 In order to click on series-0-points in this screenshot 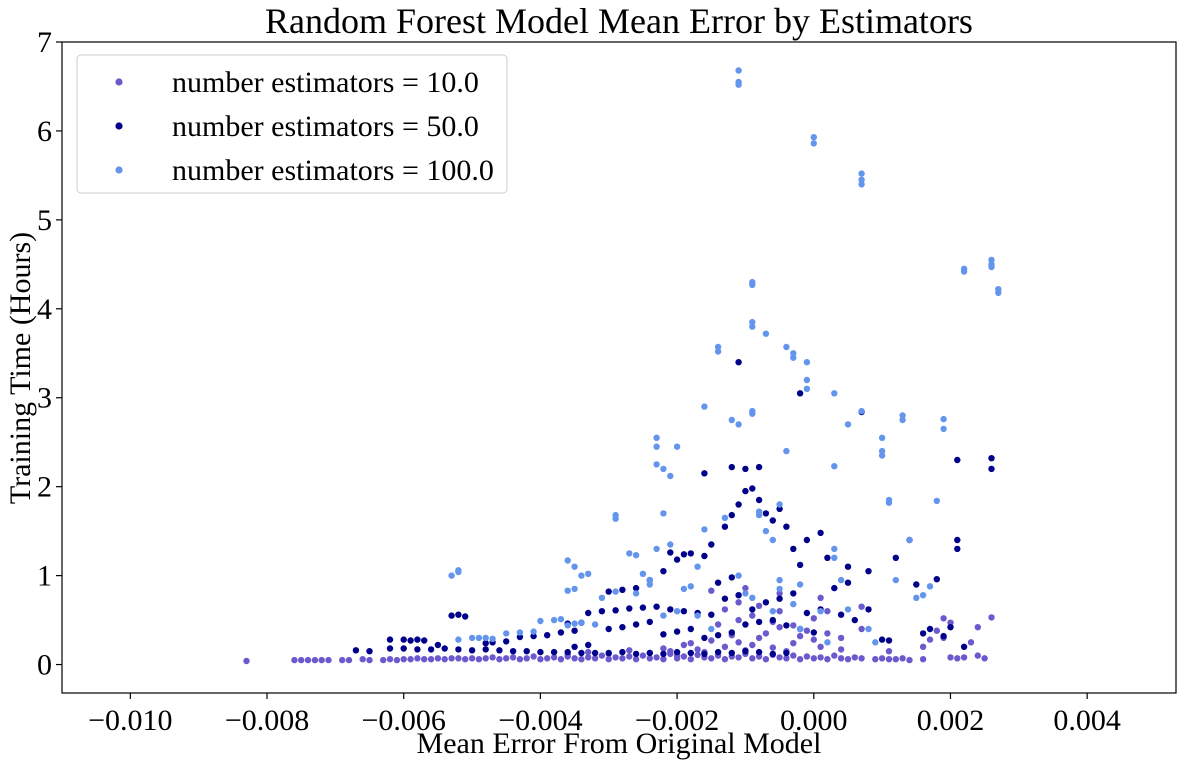, I will do `click(619, 624)`.